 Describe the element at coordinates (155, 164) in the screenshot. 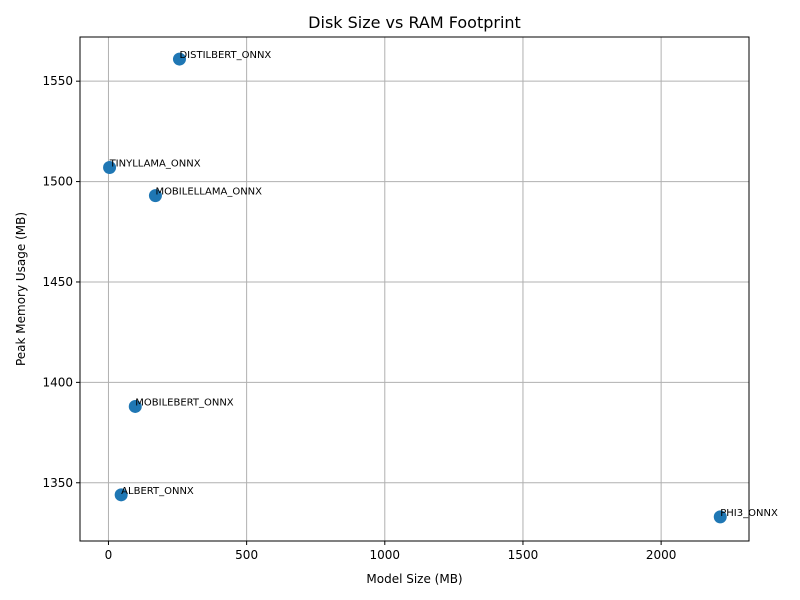

I see `point-label: TINYLLAMA_ONNX` at that location.